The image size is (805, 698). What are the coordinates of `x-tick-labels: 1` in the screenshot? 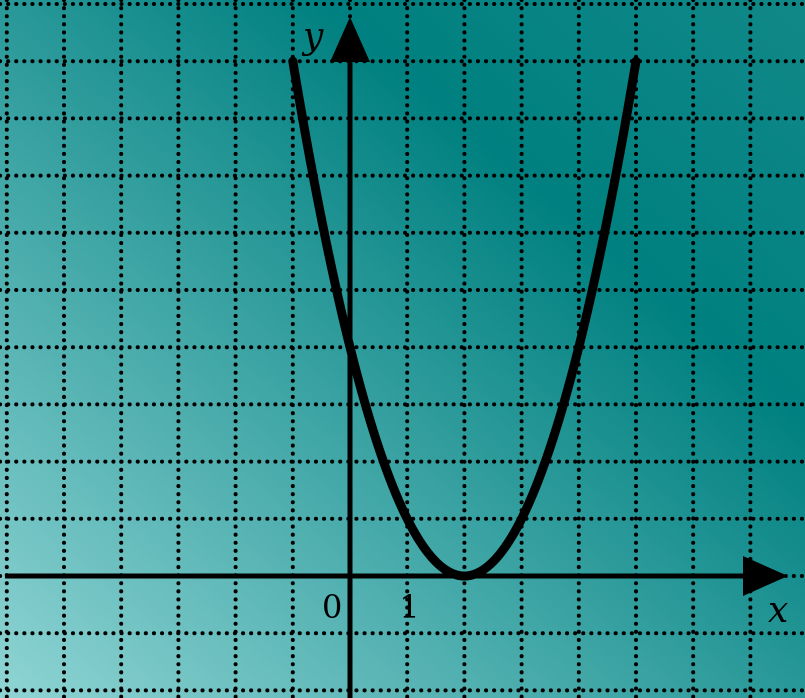 It's located at (409, 607).